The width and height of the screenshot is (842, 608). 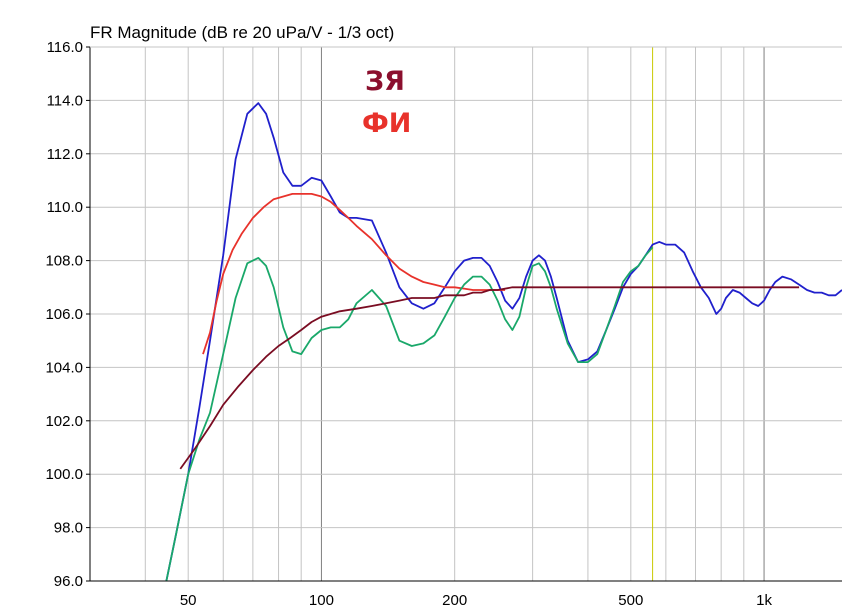 I want to click on x-tick-label: 50, so click(x=188, y=600).